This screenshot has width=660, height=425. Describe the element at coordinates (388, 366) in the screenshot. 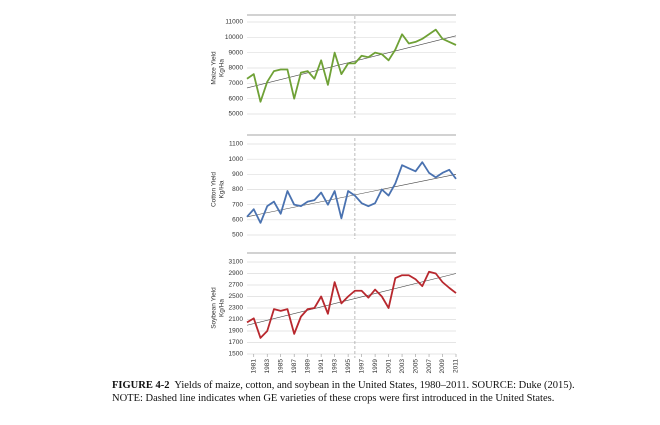

I see `x-tick-label: 2001` at that location.